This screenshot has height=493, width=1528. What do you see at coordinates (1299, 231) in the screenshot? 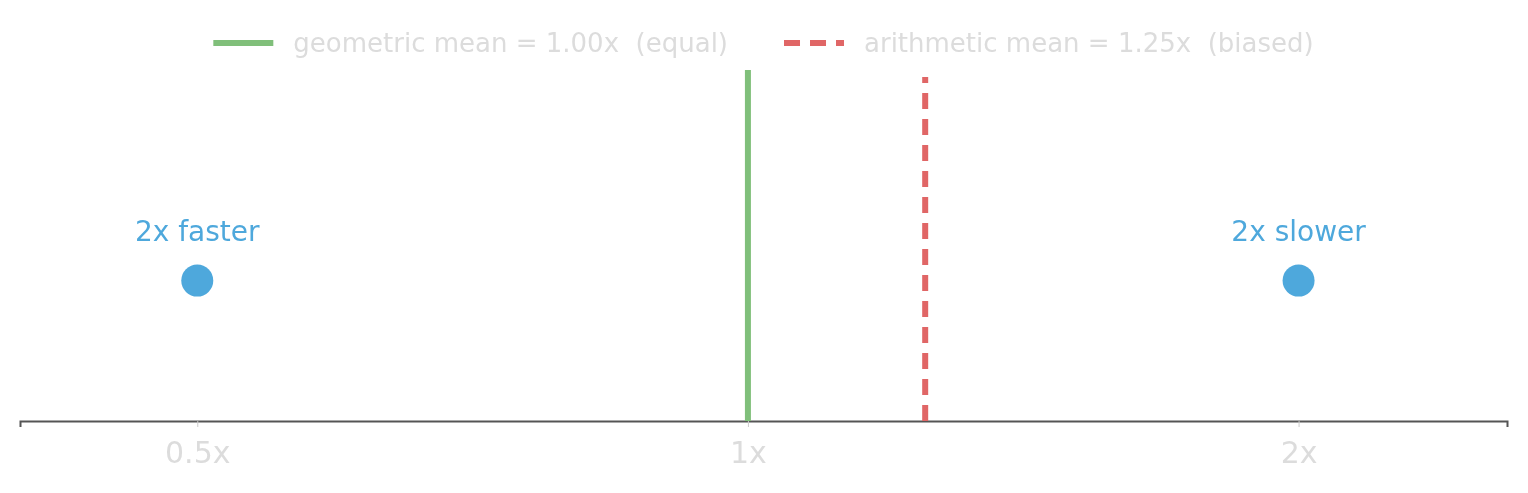
I see `annotation: 2x slower` at bounding box center [1299, 231].